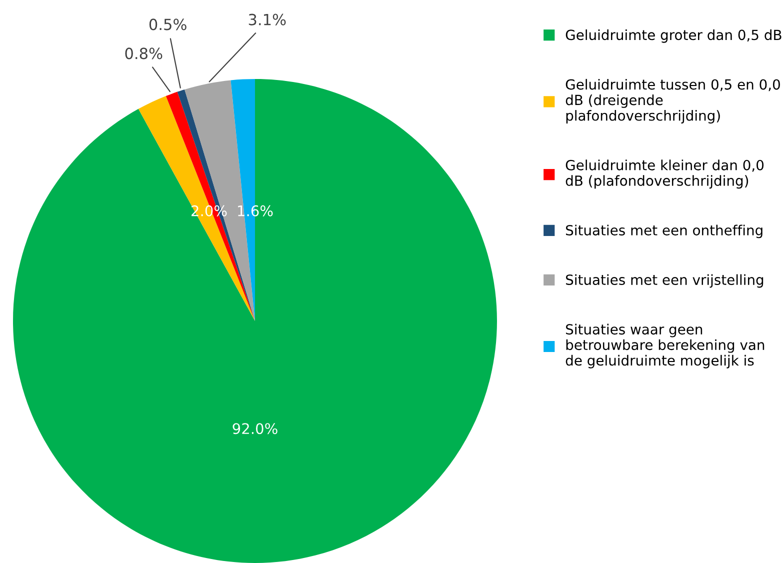 Image resolution: width=782 pixels, height=563 pixels. I want to click on data-label: 0.5%, so click(167, 24).